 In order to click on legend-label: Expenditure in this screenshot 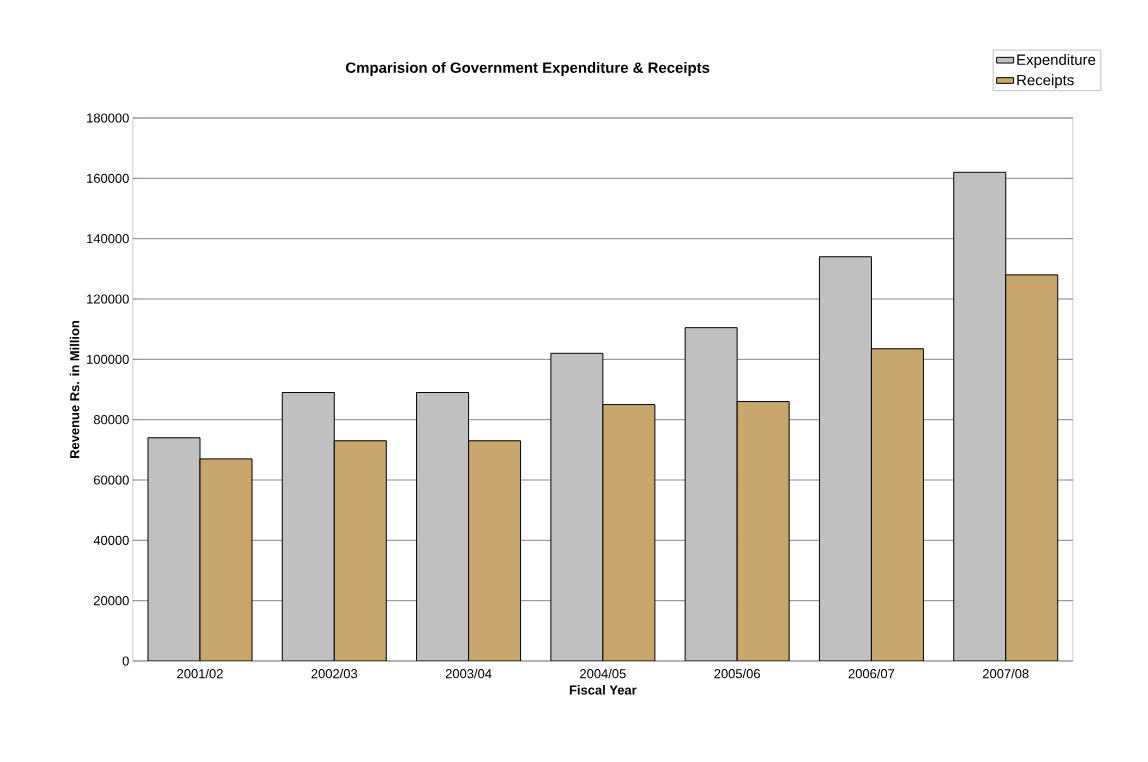, I will do `click(1056, 61)`.